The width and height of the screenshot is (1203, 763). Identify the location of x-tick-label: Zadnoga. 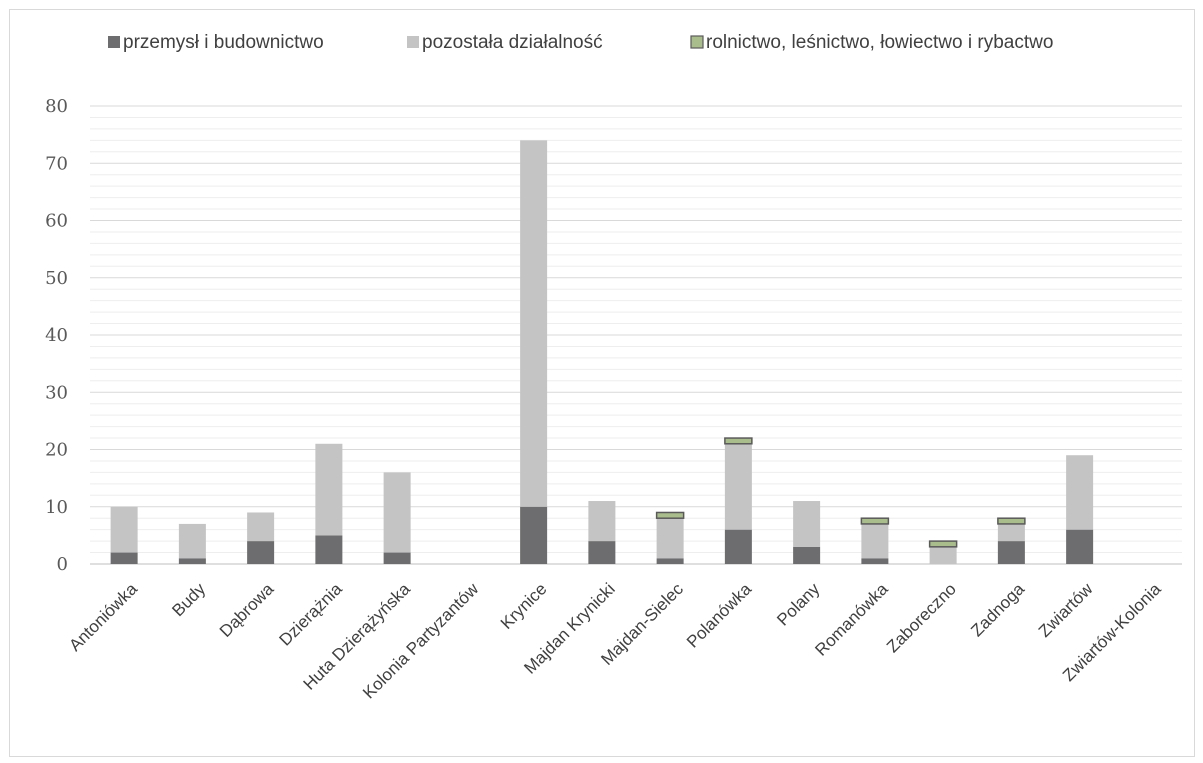
(997, 609).